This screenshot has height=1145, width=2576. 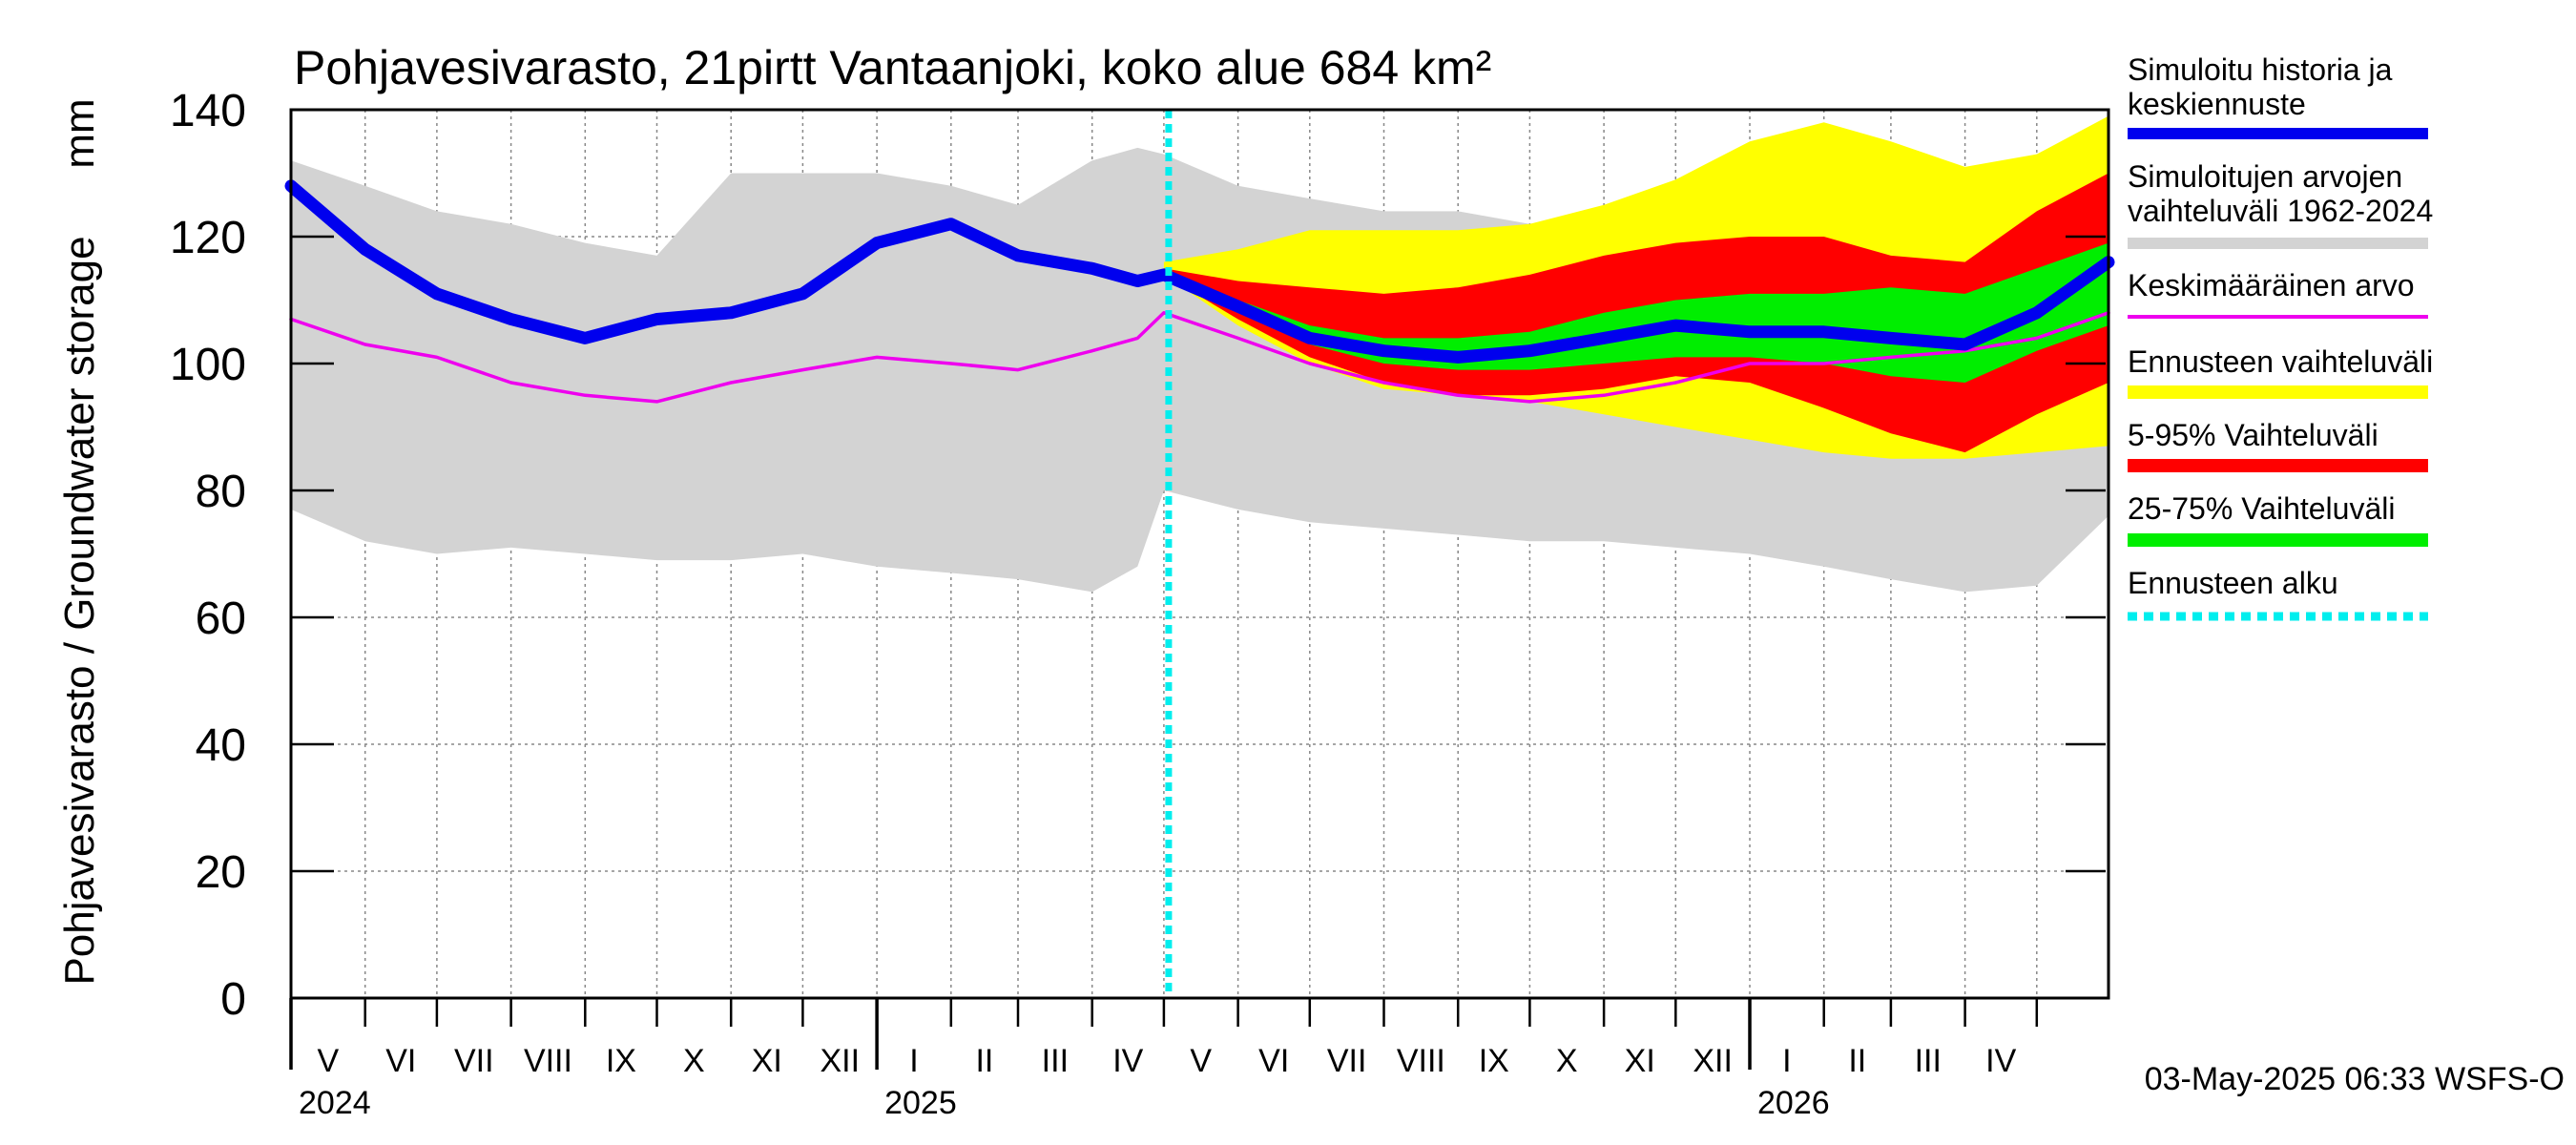 I want to click on timestamp: 03-May-2025 06:33 WSFS-O, so click(x=2355, y=1079).